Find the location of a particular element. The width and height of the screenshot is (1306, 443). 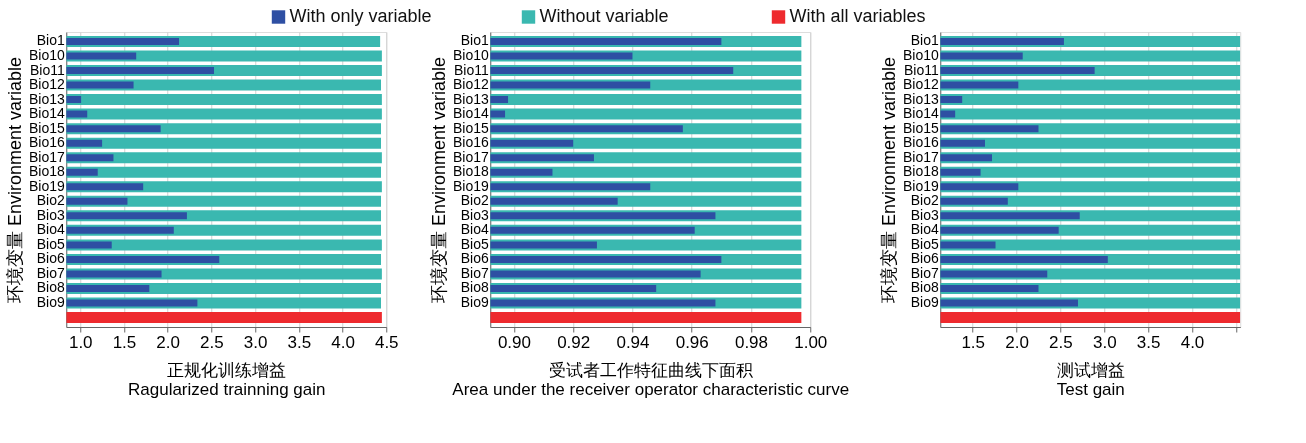

x-tick-label: 1.00 is located at coordinates (811, 342).